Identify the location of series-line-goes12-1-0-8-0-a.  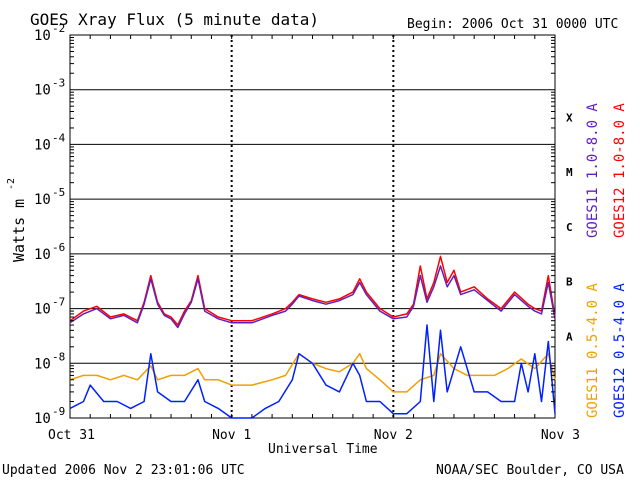
(312, 290).